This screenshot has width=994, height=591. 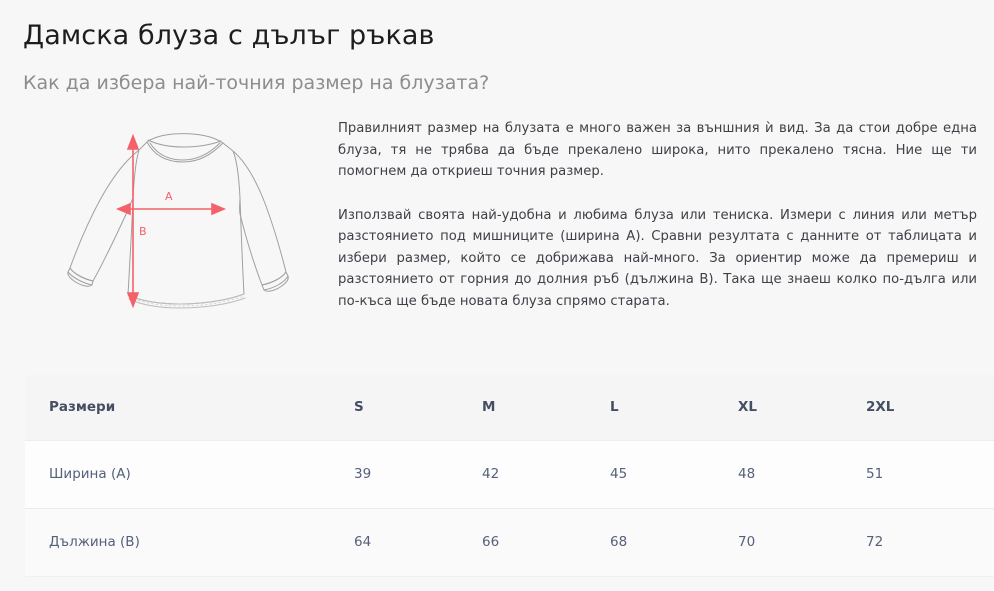 What do you see at coordinates (546, 408) in the screenshot?
I see `column-header-m: M` at bounding box center [546, 408].